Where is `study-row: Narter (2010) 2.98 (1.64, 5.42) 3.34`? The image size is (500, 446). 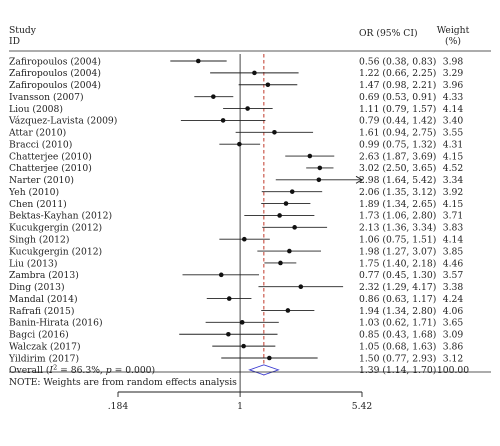
study-row: Narter (2010) 2.98 (1.64, 5.42) 3.34 is located at coordinates (236, 180).